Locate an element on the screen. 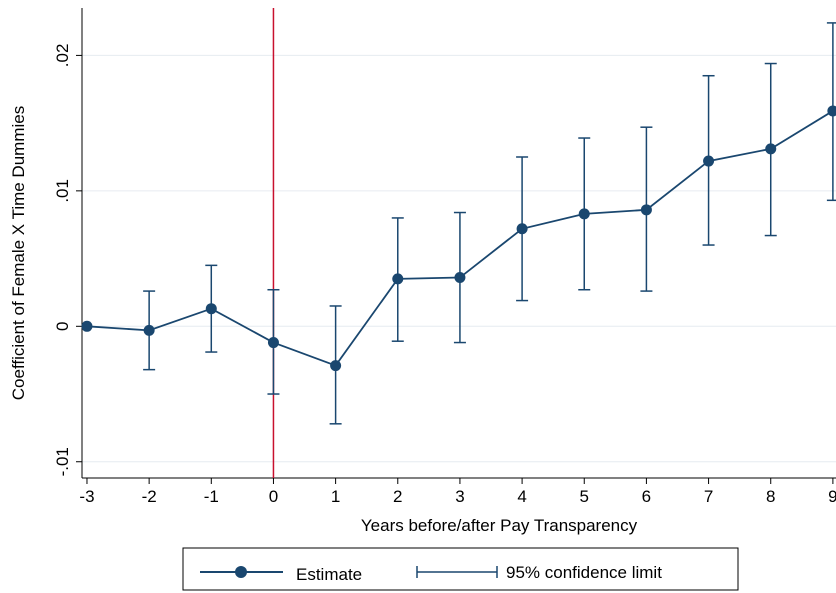  y-tick-label-2: .01 is located at coordinates (62, 191).